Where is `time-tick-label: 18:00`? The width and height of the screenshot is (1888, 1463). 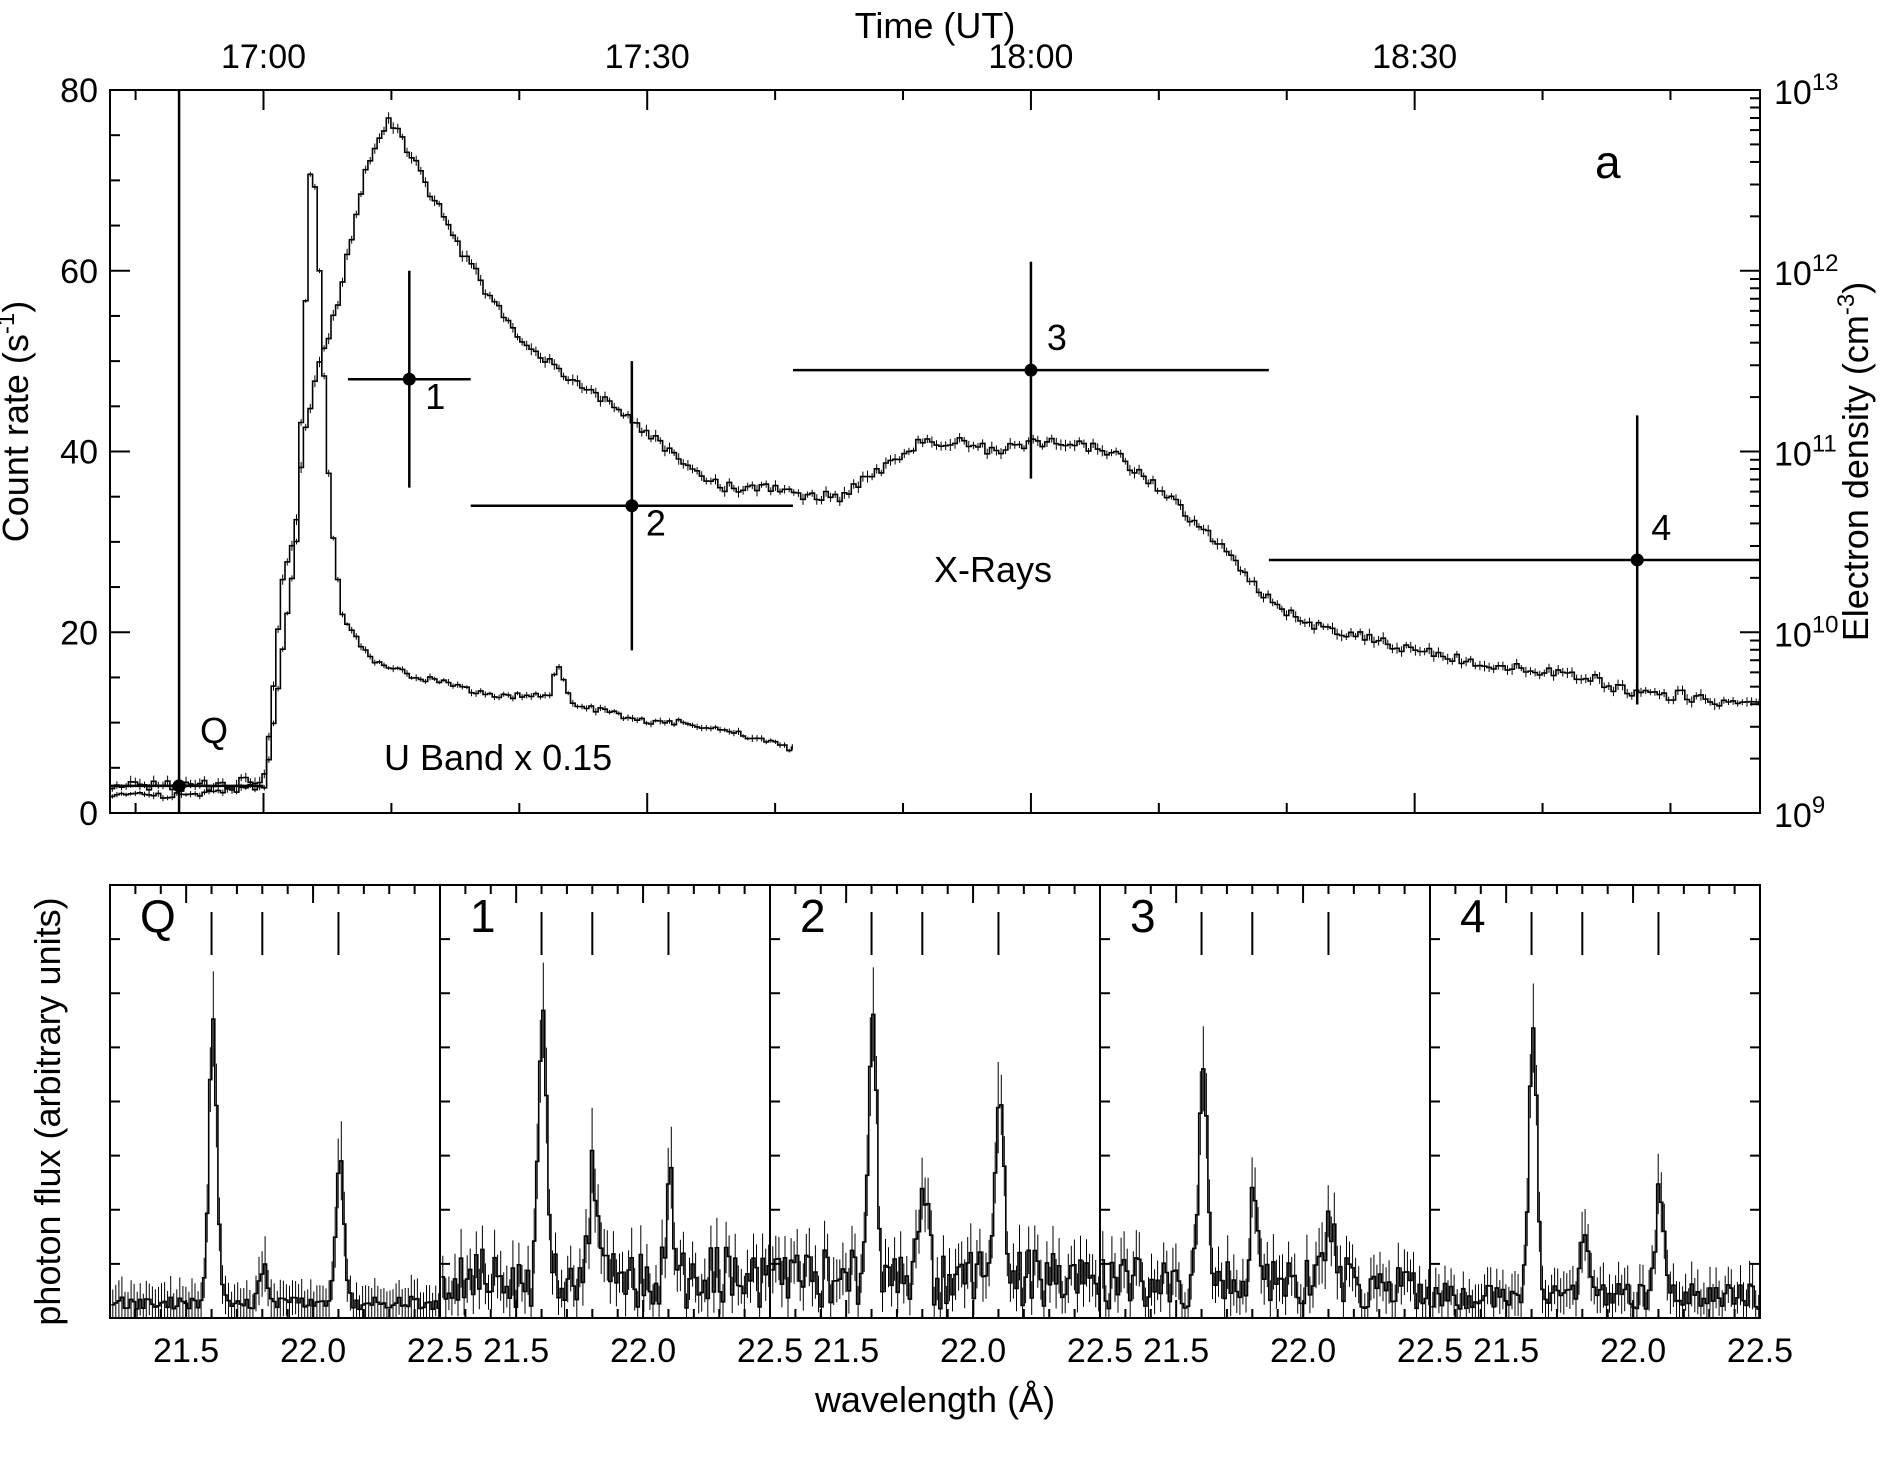
time-tick-label: 18:00 is located at coordinates (1030, 57).